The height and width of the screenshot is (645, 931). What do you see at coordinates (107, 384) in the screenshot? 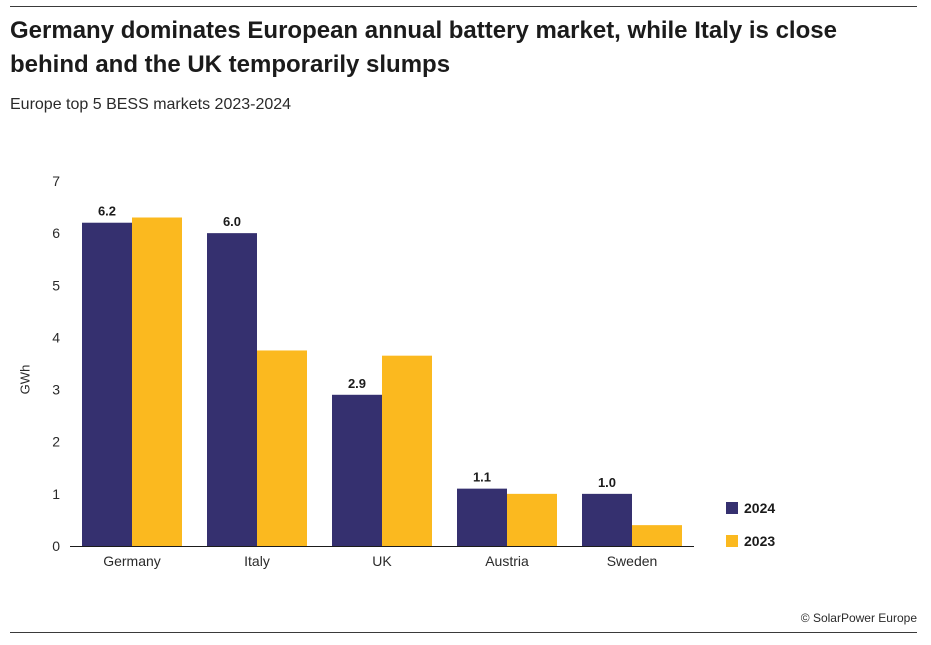
I see `bar-2024-germany` at bounding box center [107, 384].